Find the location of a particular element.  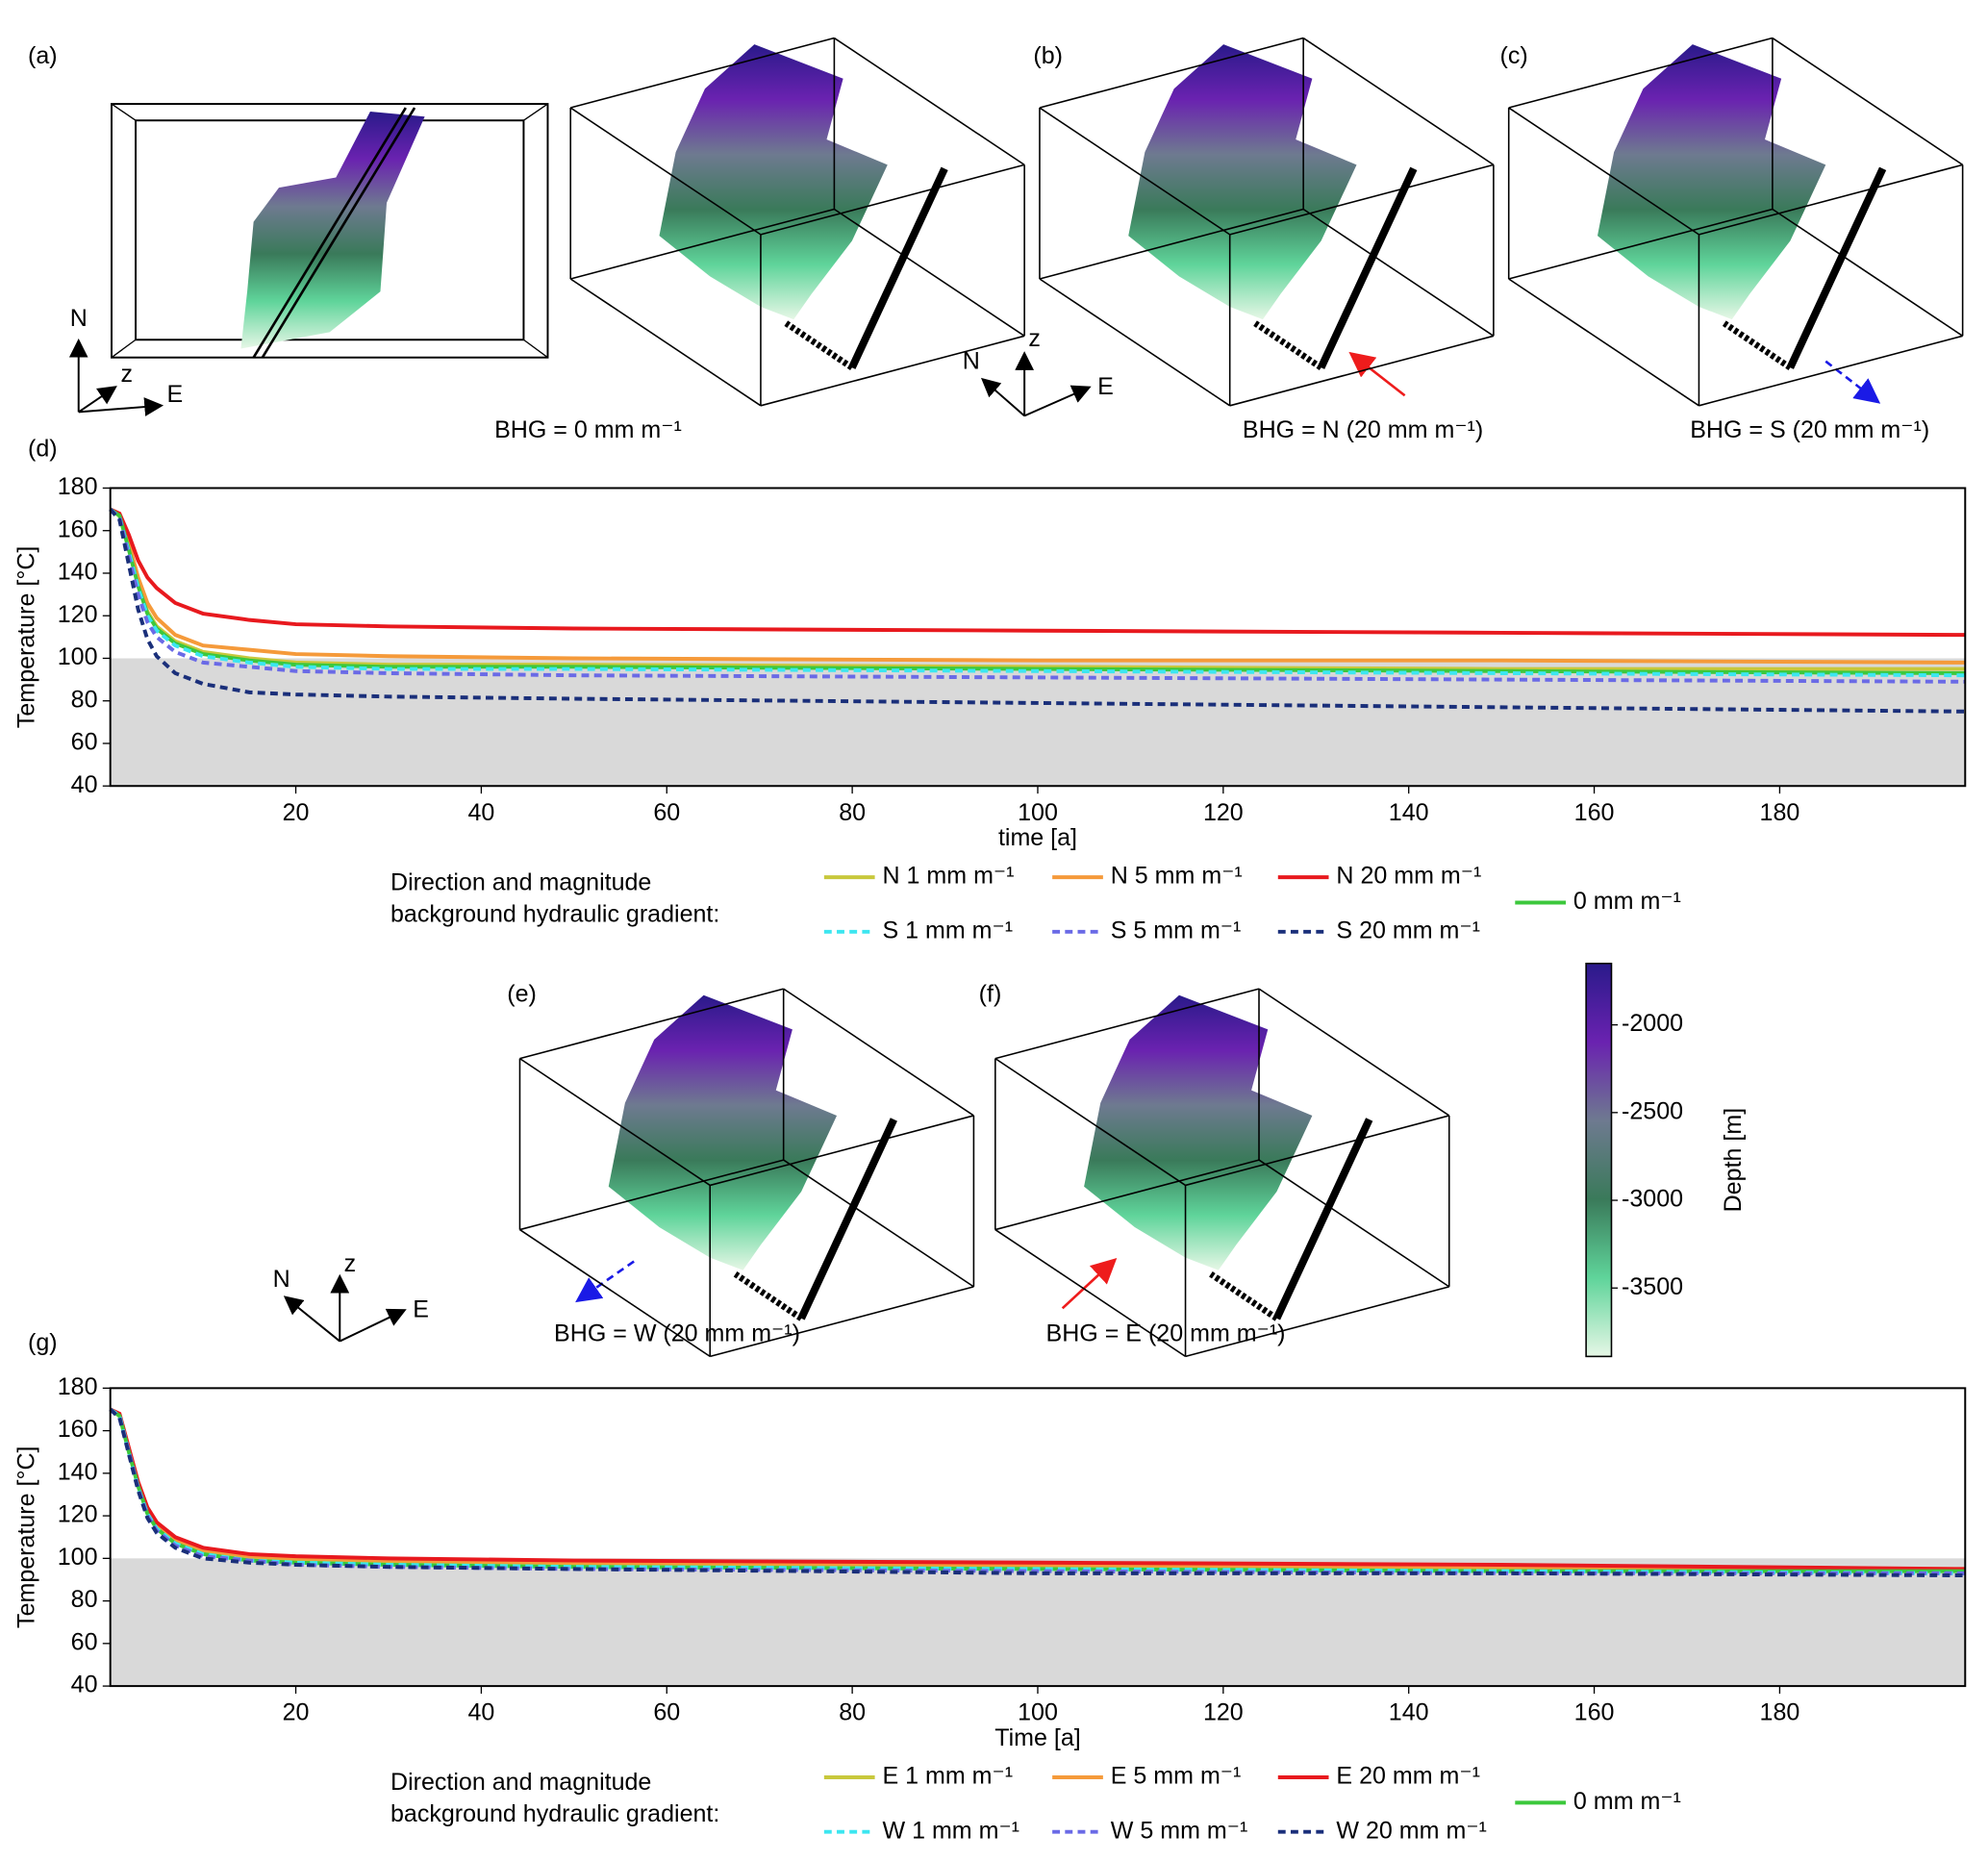

y-tick-label: 180 is located at coordinates (78, 1387).